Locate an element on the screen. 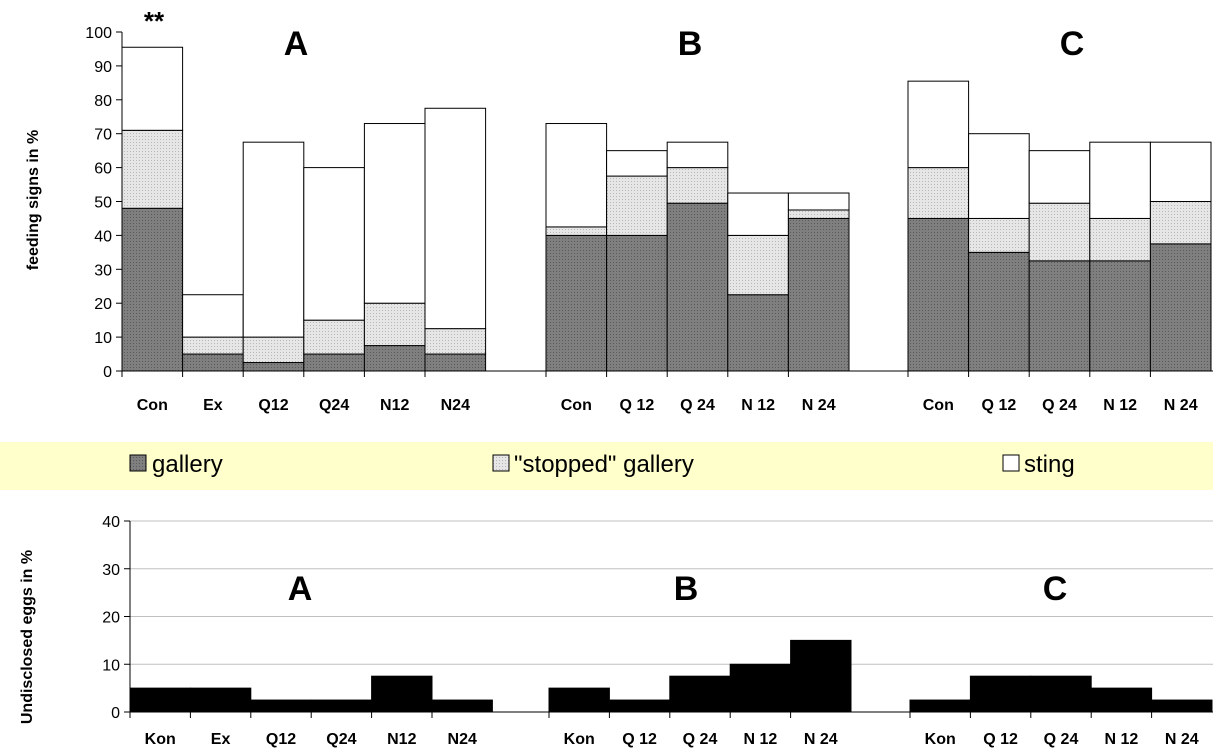 This screenshot has width=1213, height=753. bar-a-ex-stopped-gallery is located at coordinates (213, 345).